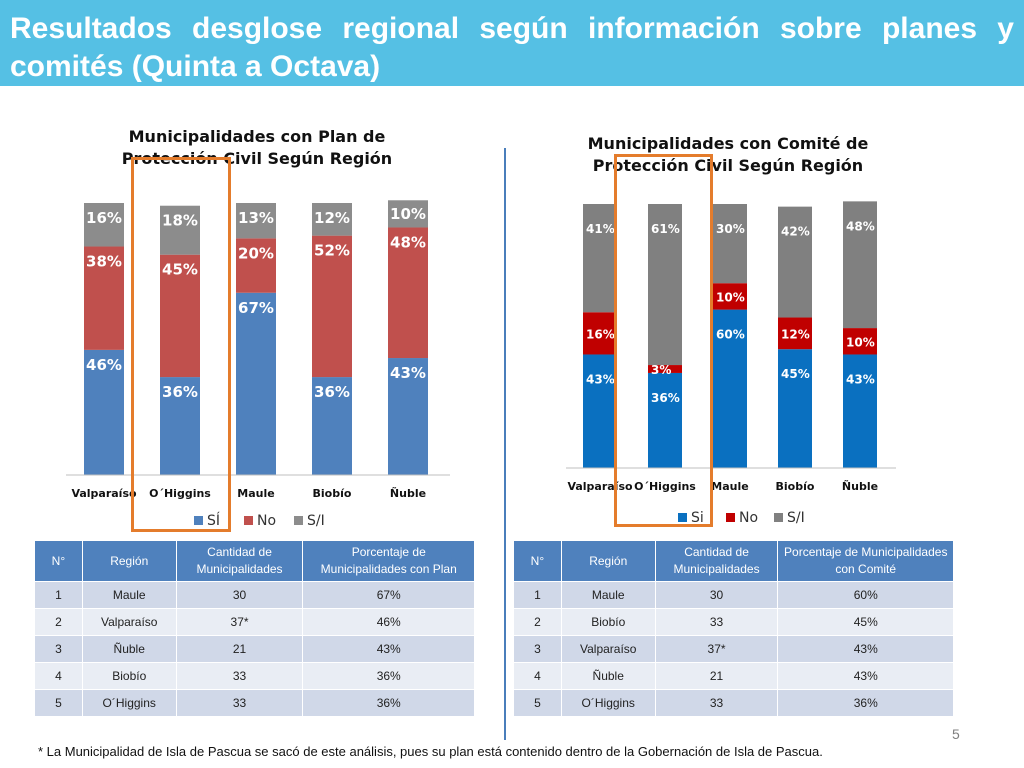  What do you see at coordinates (256, 265) in the screenshot?
I see `plan-bar-no-maule` at bounding box center [256, 265].